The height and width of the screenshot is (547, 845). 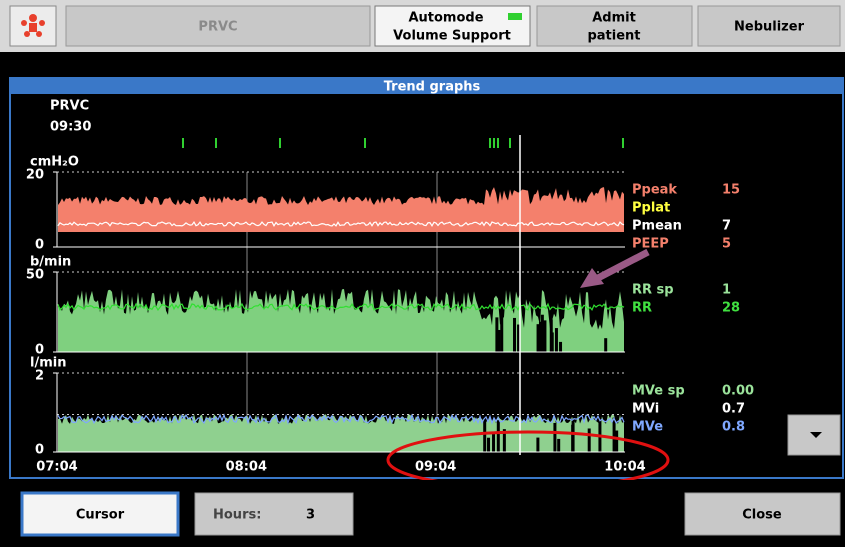 What do you see at coordinates (35, 275) in the screenshot?
I see `y-tick-label: 50` at bounding box center [35, 275].